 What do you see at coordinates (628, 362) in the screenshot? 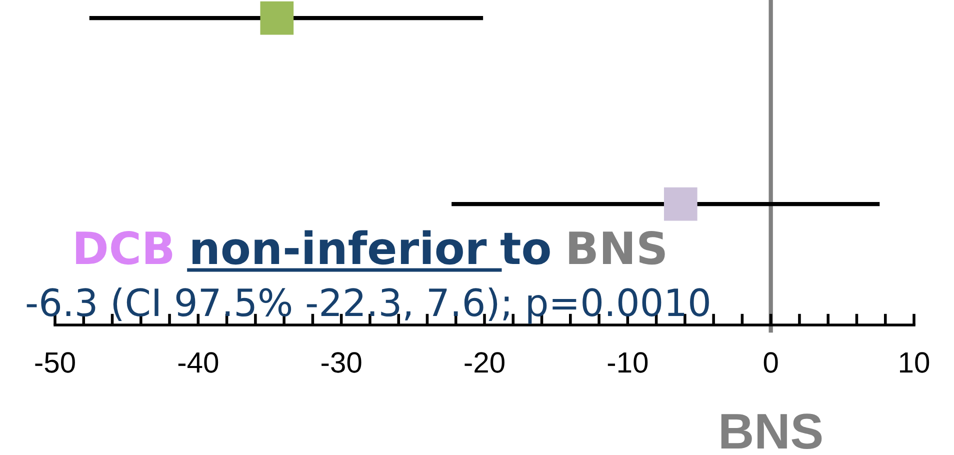
I see `x-tick-label: -10` at bounding box center [628, 362].